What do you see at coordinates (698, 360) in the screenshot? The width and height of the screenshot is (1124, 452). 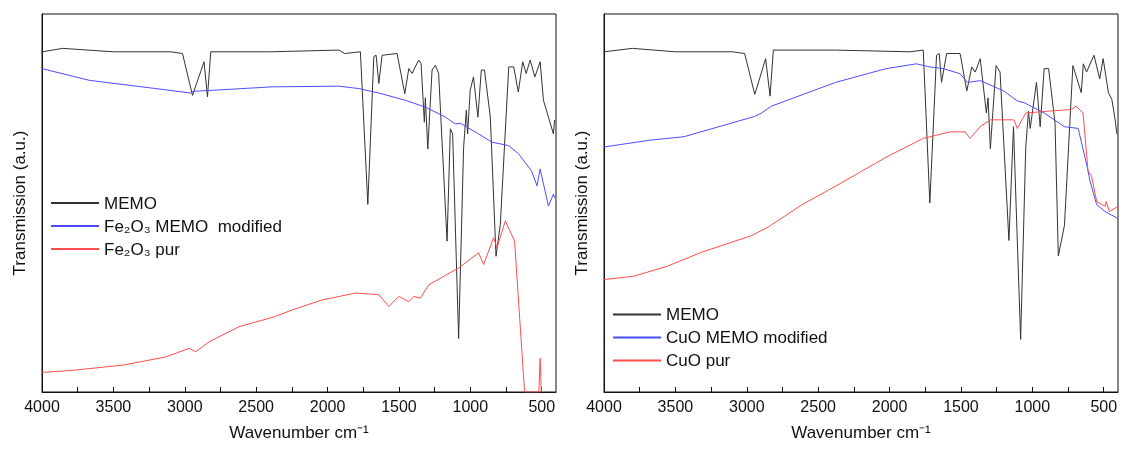 I see `legend-label: CuO pur` at bounding box center [698, 360].